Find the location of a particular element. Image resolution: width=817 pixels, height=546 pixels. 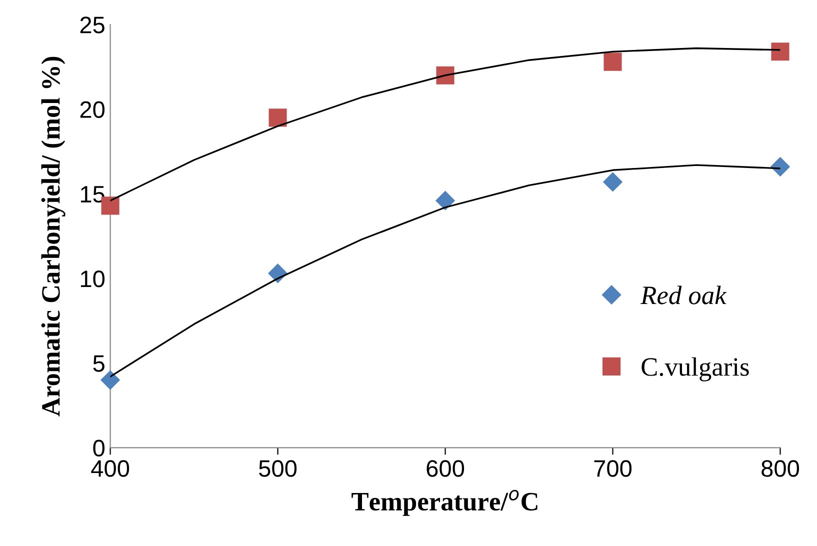

x-tick-label: 400 is located at coordinates (110, 468).